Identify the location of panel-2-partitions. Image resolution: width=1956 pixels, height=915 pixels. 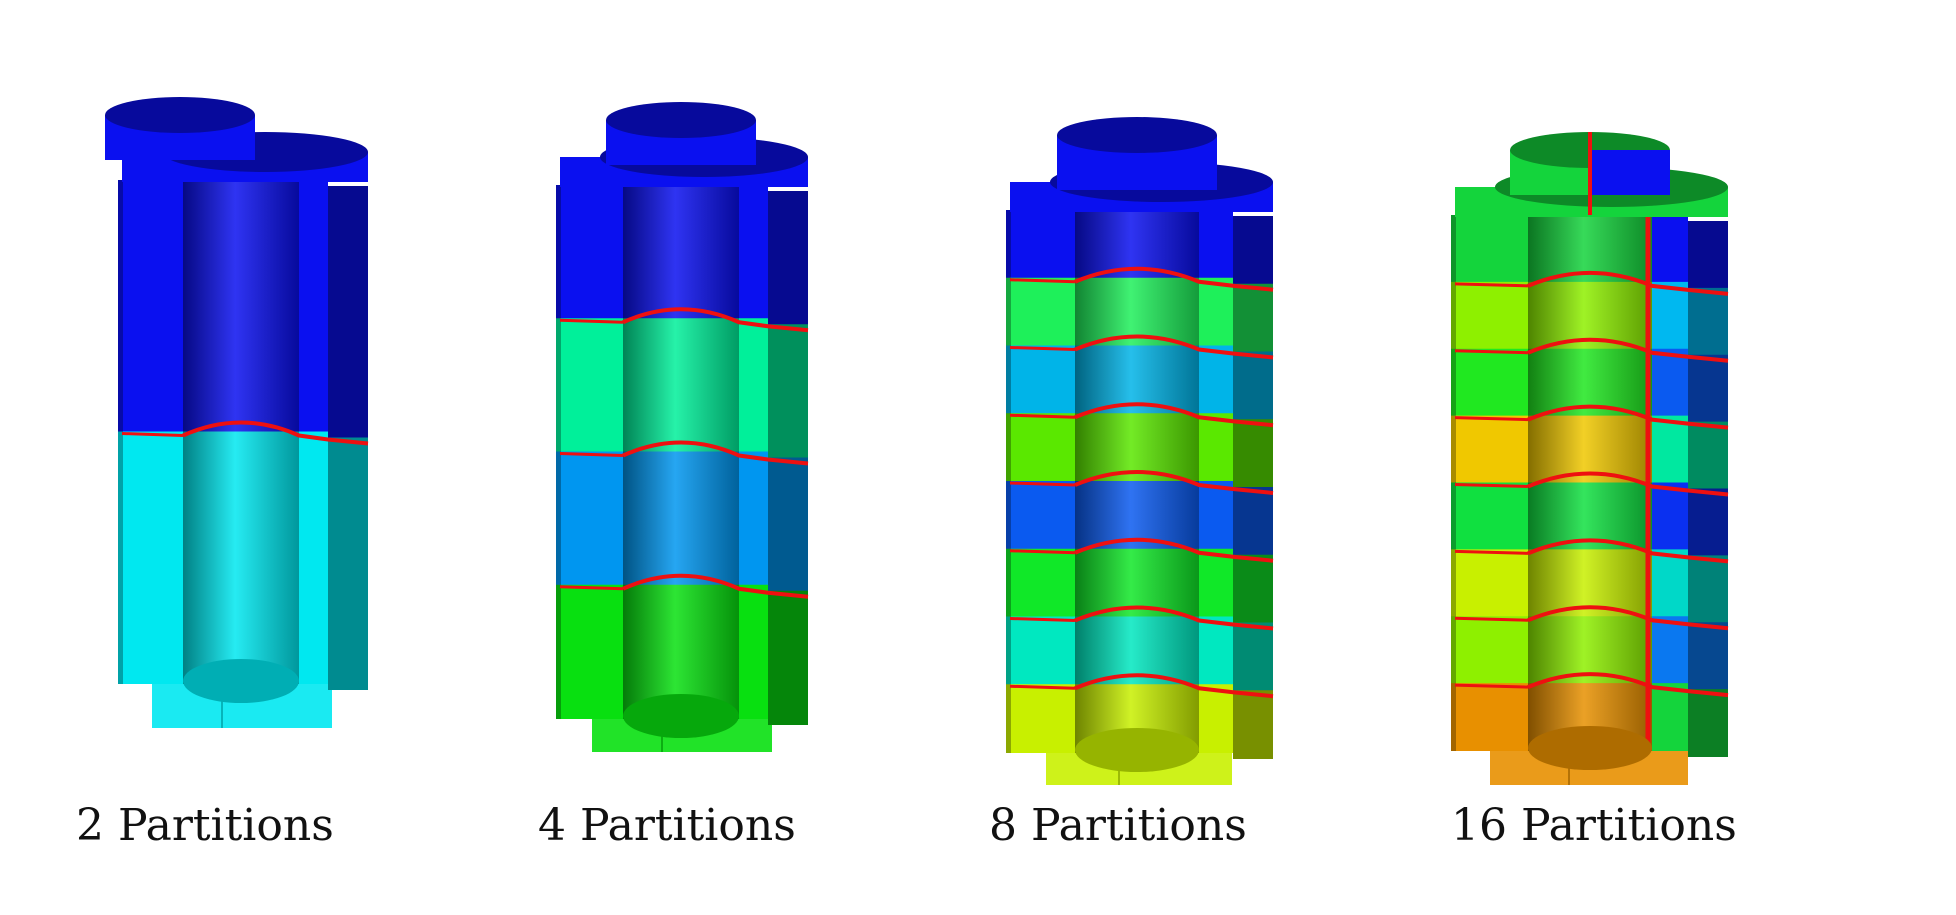
(237, 412).